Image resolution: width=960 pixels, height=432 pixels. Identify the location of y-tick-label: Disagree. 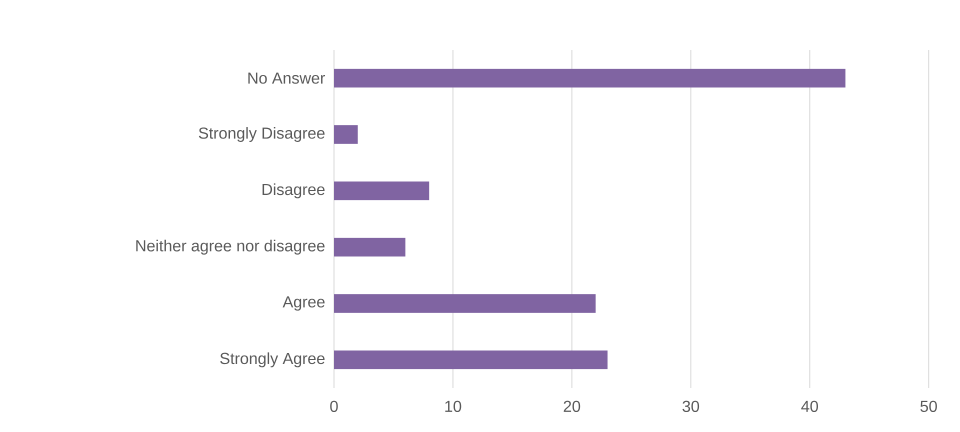
(293, 190).